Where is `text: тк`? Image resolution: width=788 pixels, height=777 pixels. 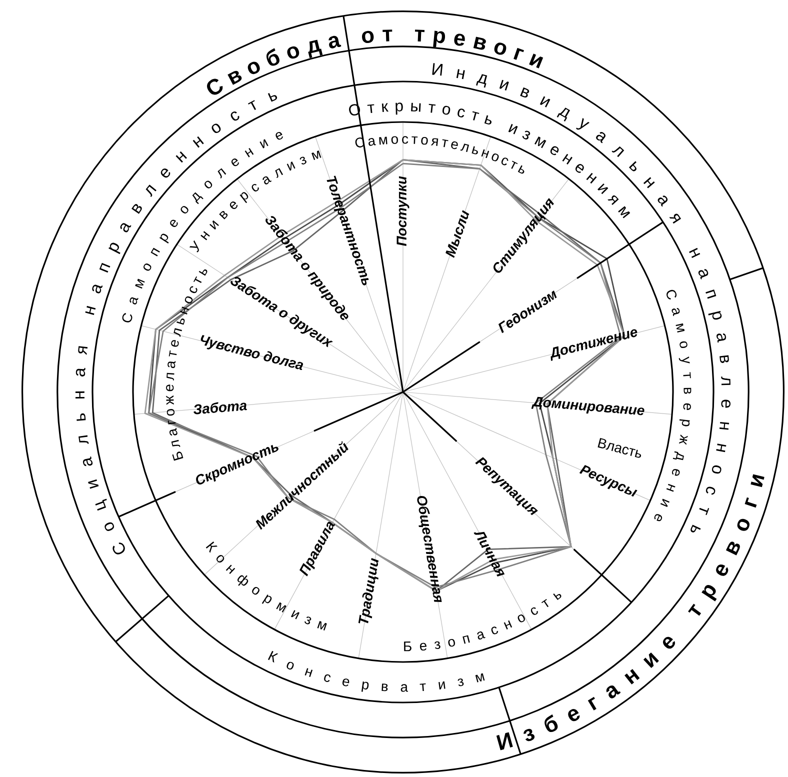
text: тк is located at coordinates (378, 108).